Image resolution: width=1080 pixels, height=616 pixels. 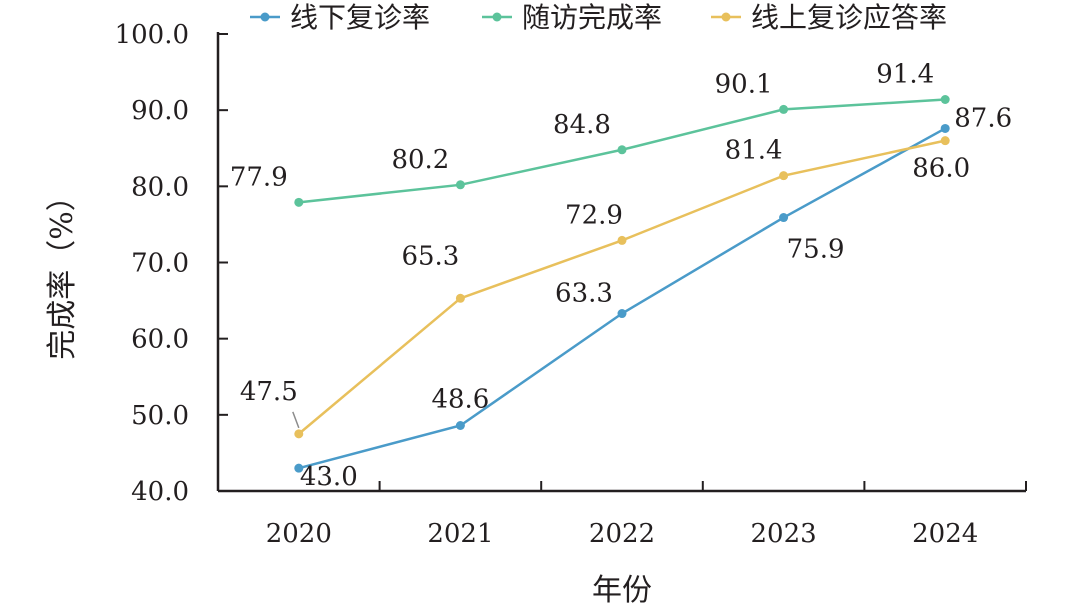 I want to click on y-tick-label: 80.0, so click(x=160, y=187).